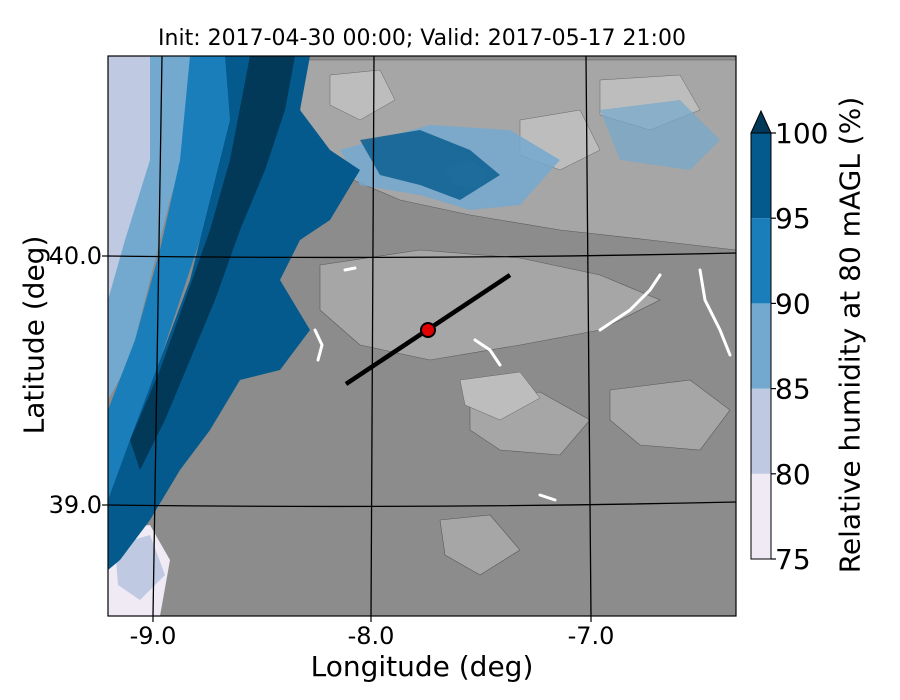 The height and width of the screenshot is (700, 900). What do you see at coordinates (801, 133) in the screenshot?
I see `colorbar-tick-label: 100` at bounding box center [801, 133].